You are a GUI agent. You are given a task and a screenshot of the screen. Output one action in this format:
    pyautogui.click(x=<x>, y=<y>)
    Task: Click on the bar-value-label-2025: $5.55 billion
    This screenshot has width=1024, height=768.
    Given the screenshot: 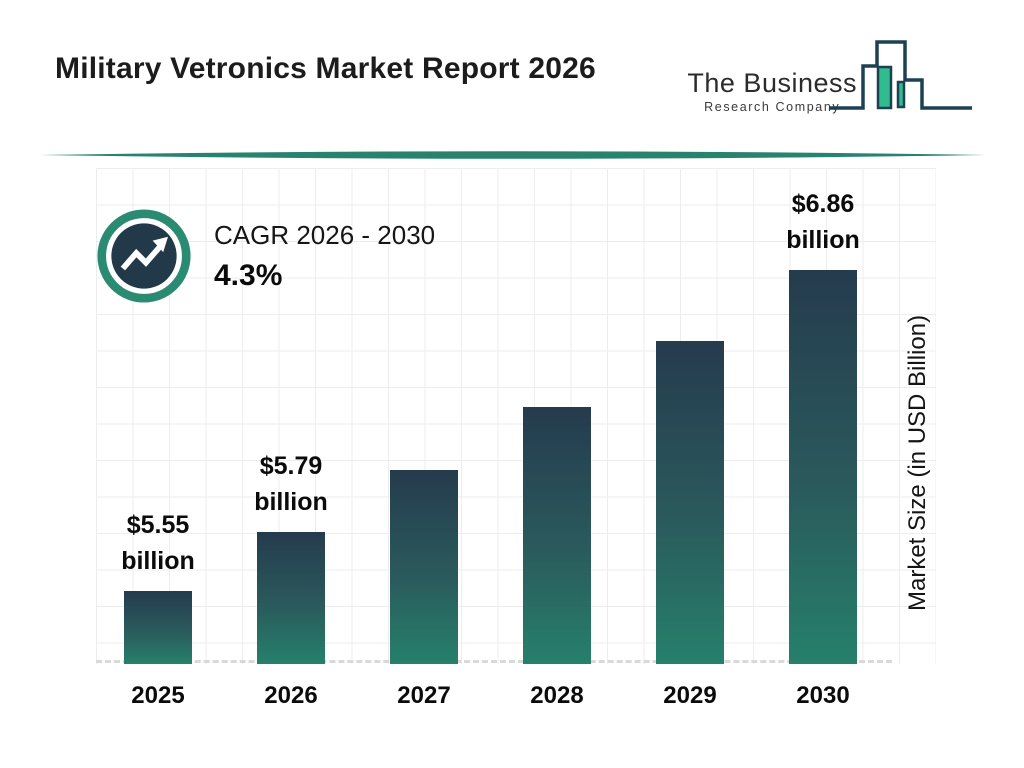 What is the action you would take?
    pyautogui.click(x=158, y=543)
    